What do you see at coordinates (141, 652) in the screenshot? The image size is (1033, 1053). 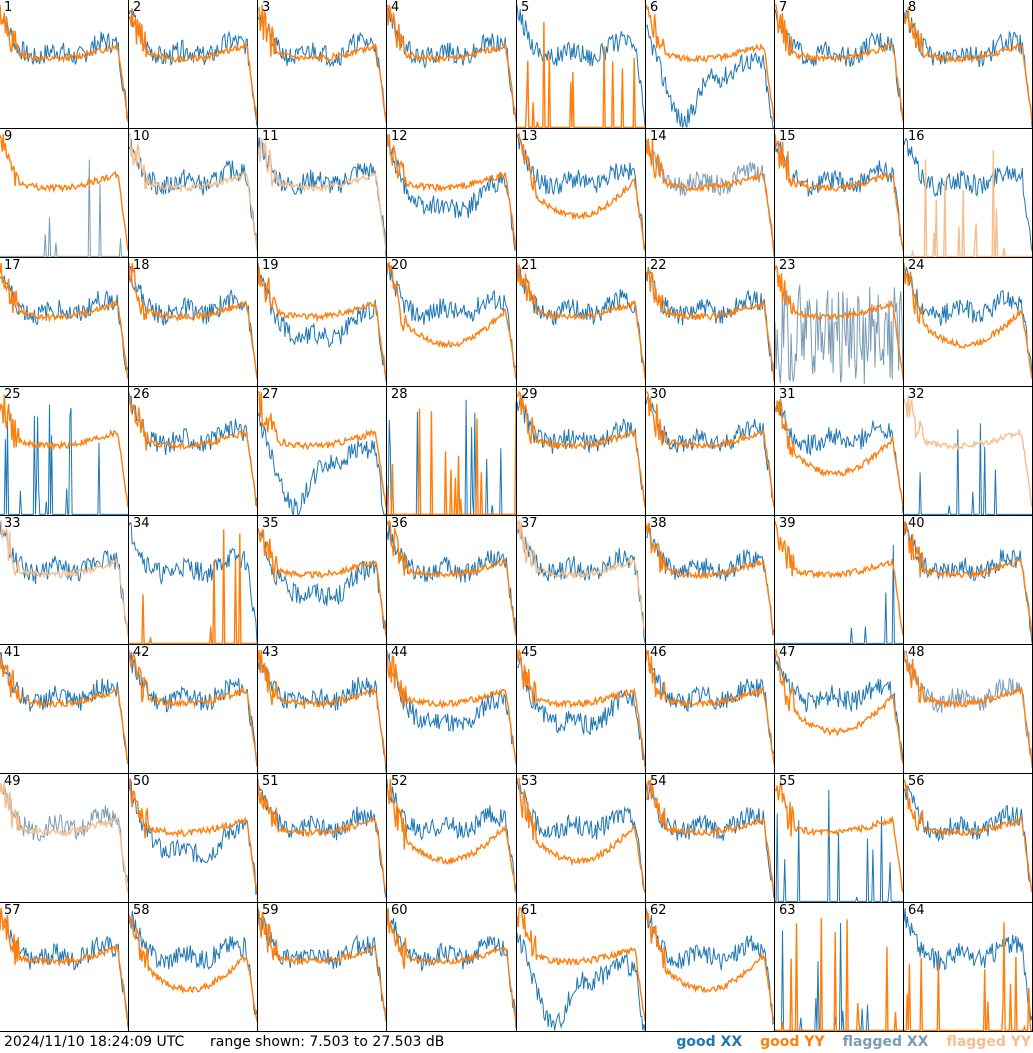 I see `panel-label: 42` at bounding box center [141, 652].